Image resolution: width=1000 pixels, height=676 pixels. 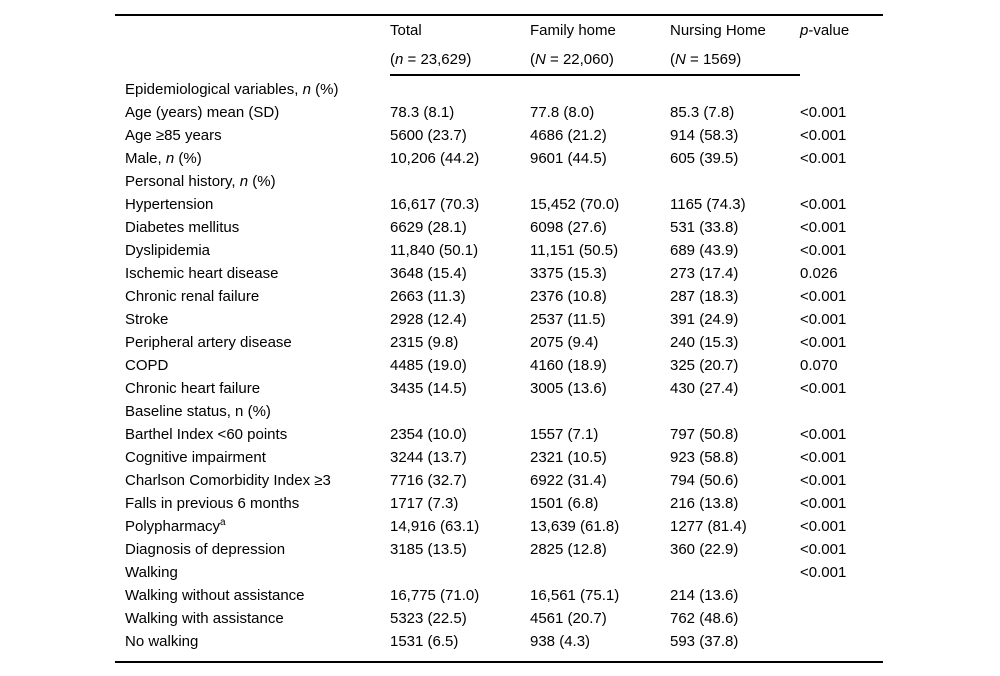 I want to click on table-row: Baseline status, n (%), so click(x=499, y=411).